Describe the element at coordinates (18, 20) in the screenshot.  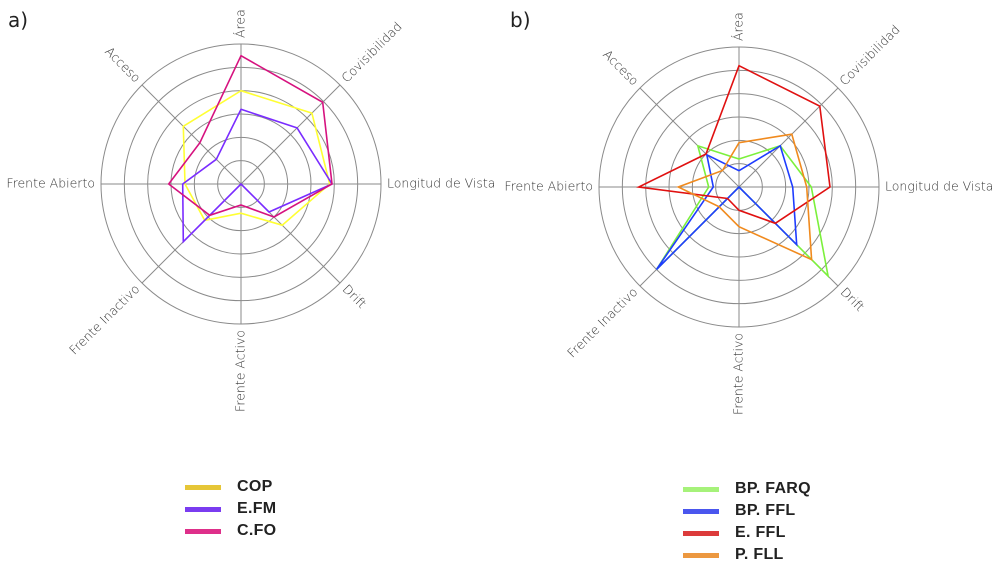
I see `panel-label: a)` at that location.